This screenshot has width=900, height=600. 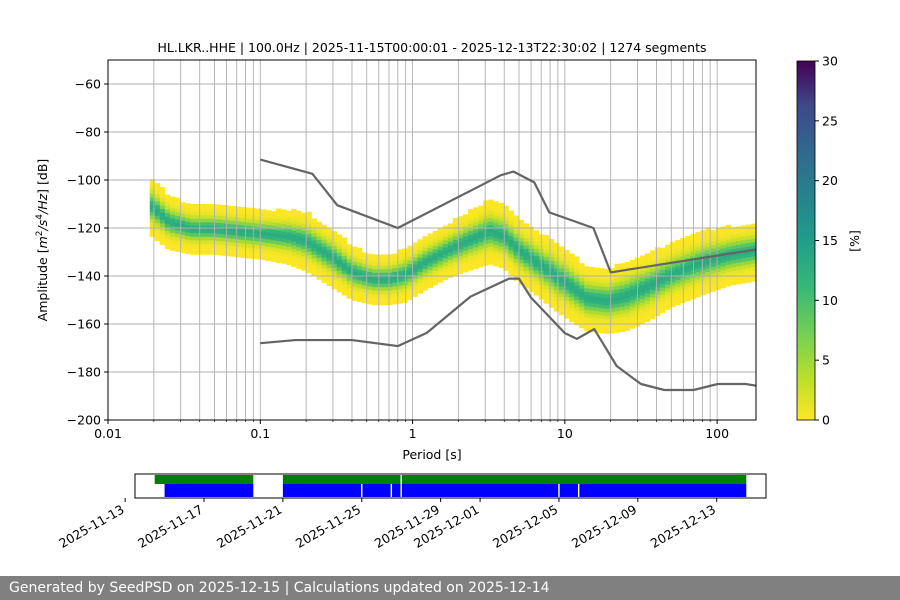 I want to click on x-tick-label: 100, so click(x=717, y=433).